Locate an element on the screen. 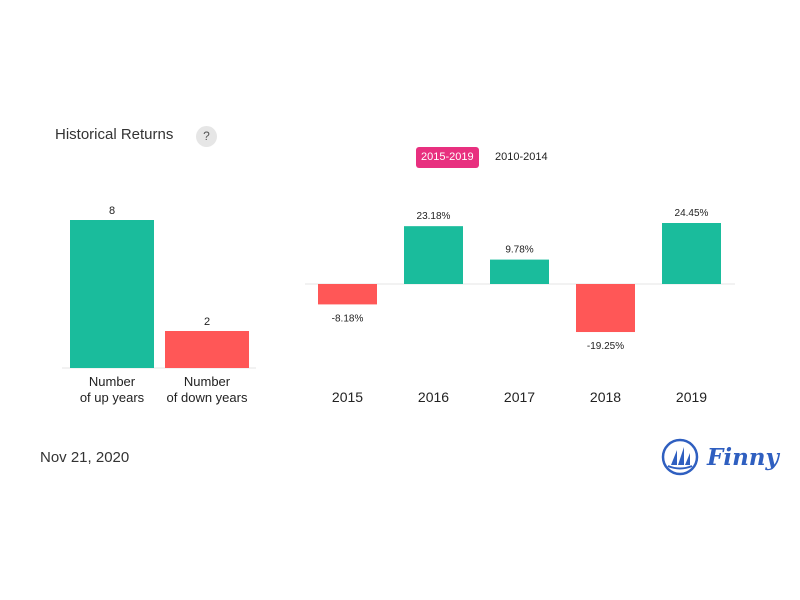  data-label-2016: 23.18% is located at coordinates (434, 216).